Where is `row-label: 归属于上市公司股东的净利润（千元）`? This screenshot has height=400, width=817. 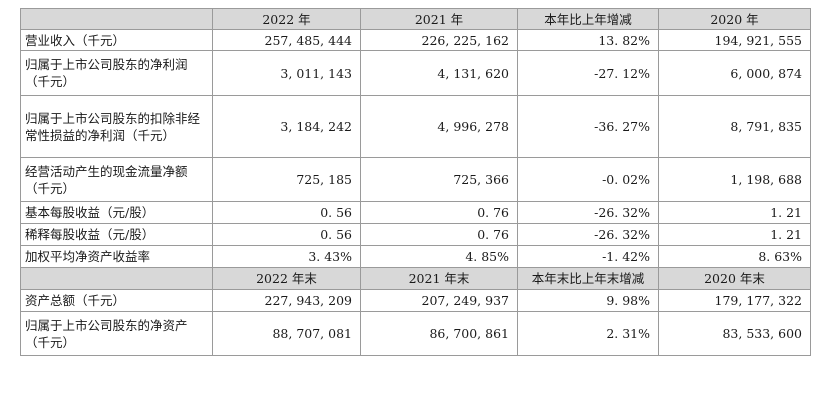 row-label: 归属于上市公司股东的净利润（千元） is located at coordinates (116, 73).